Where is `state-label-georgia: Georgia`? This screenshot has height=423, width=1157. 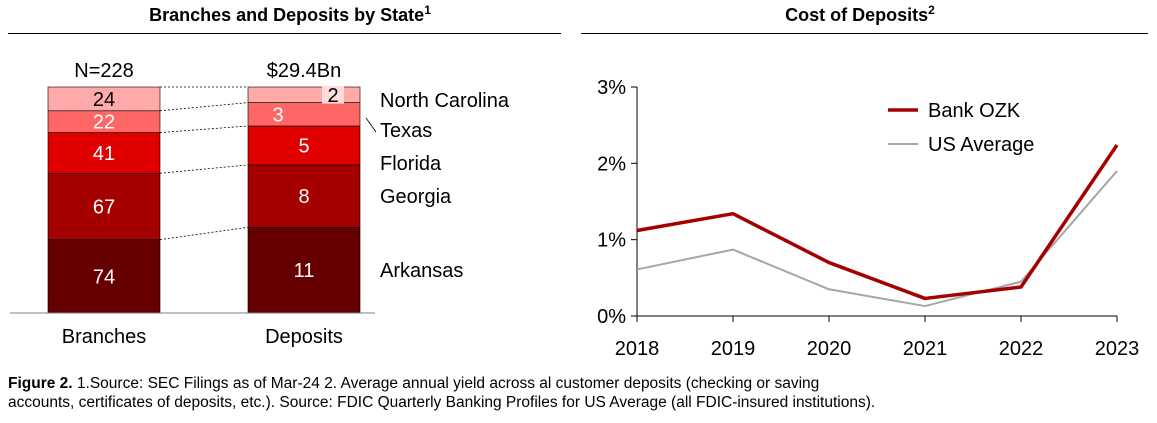
state-label-georgia: Georgia is located at coordinates (416, 197).